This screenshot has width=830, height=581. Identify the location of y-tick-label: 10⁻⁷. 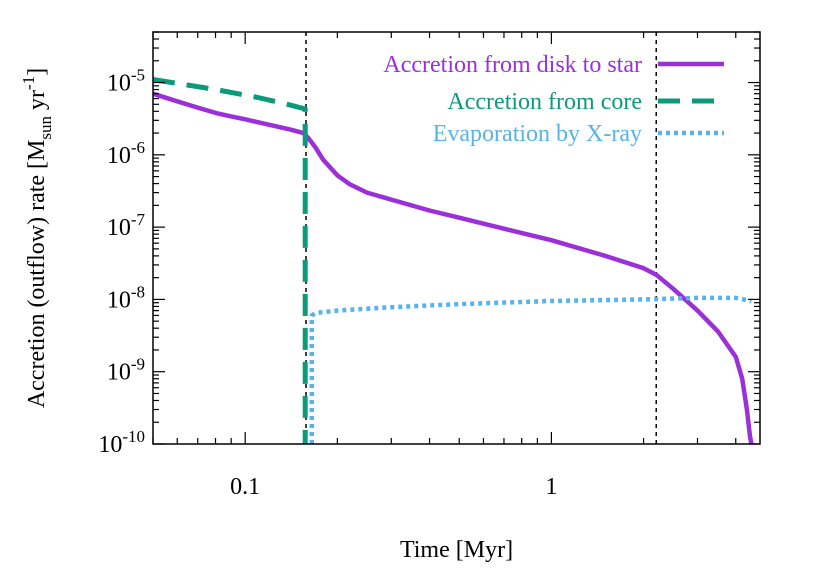
(126, 225).